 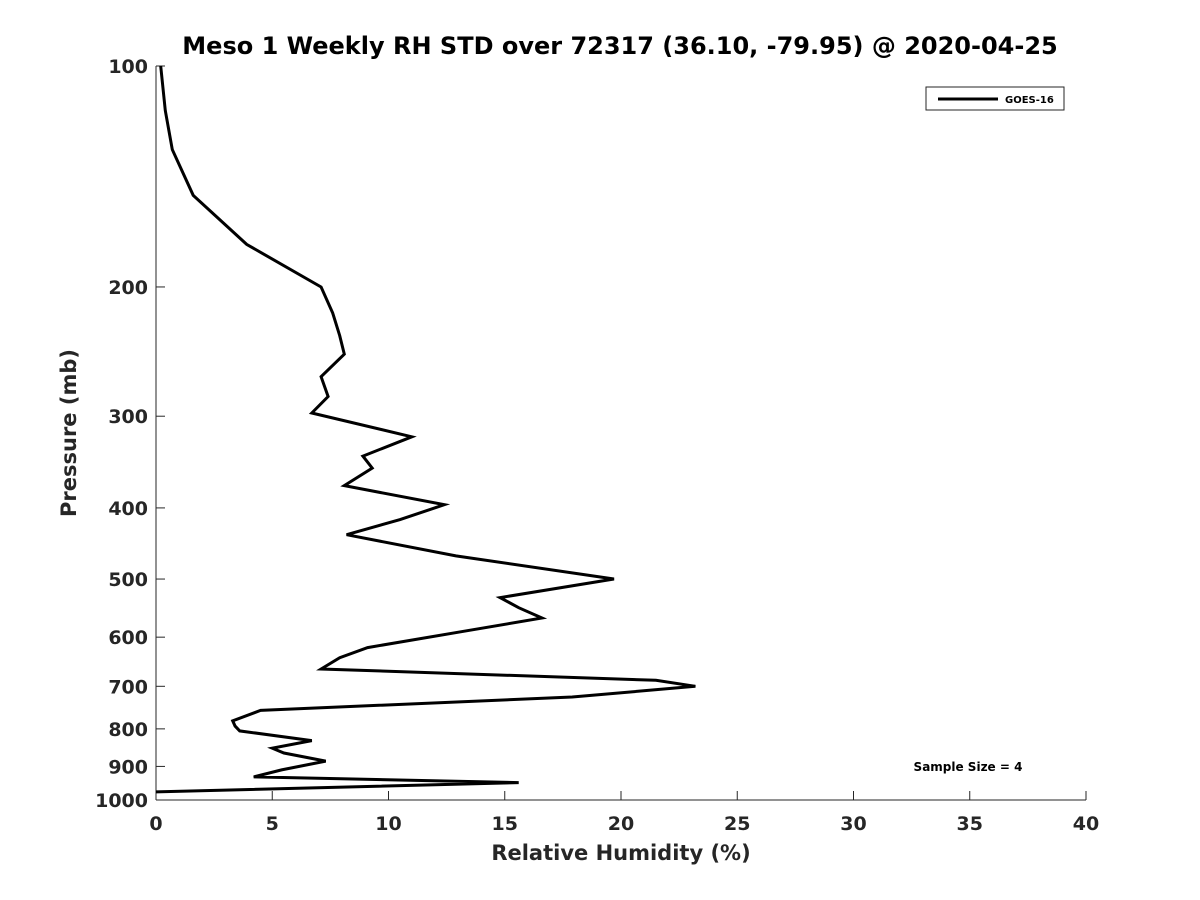 I want to click on x-tick-label: 0, so click(x=155, y=824).